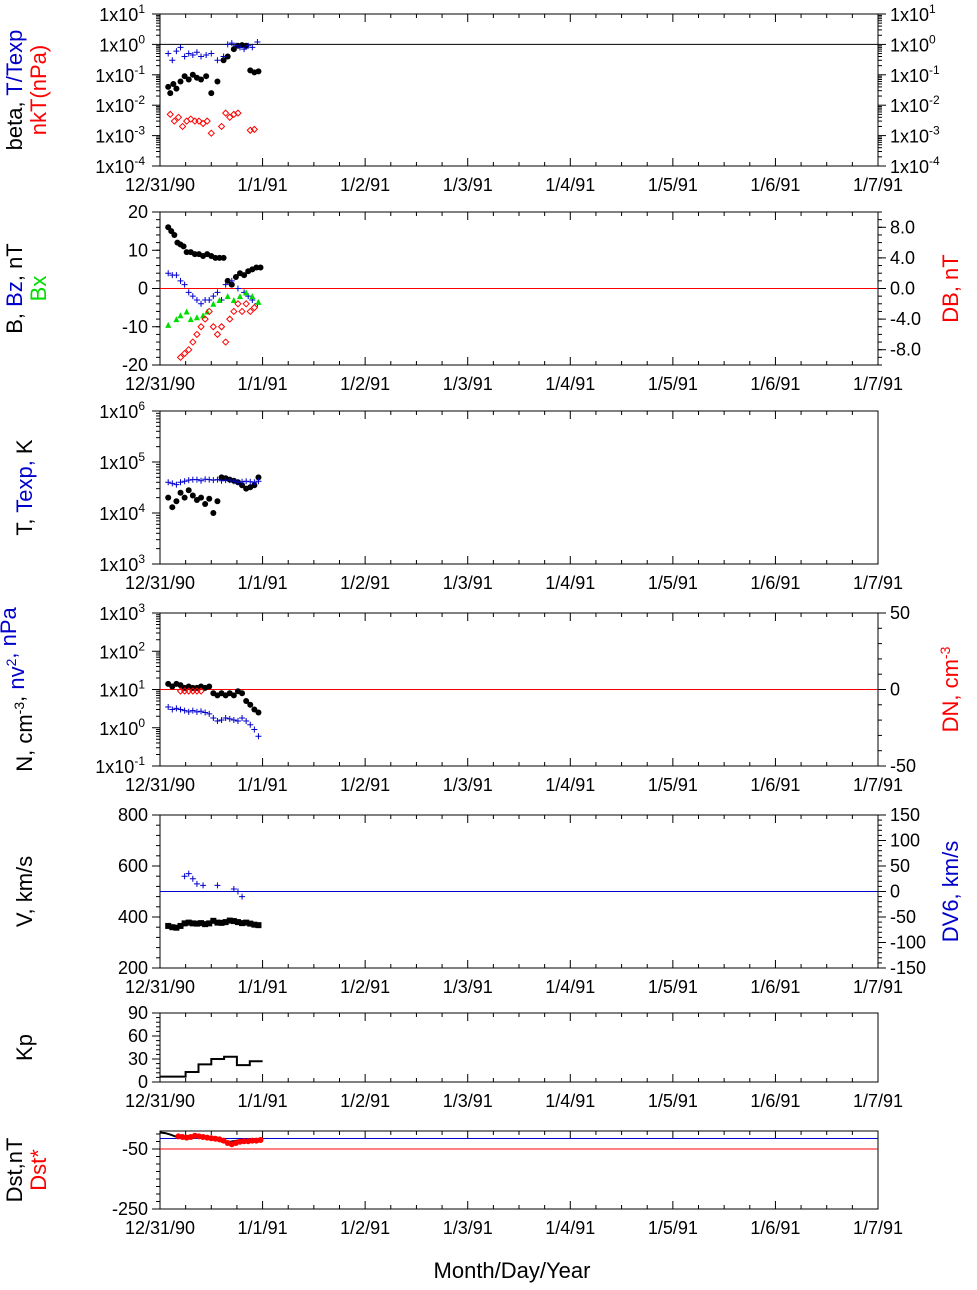  I want to click on panel-dst-y-tick-label: -50, so click(135, 1149).